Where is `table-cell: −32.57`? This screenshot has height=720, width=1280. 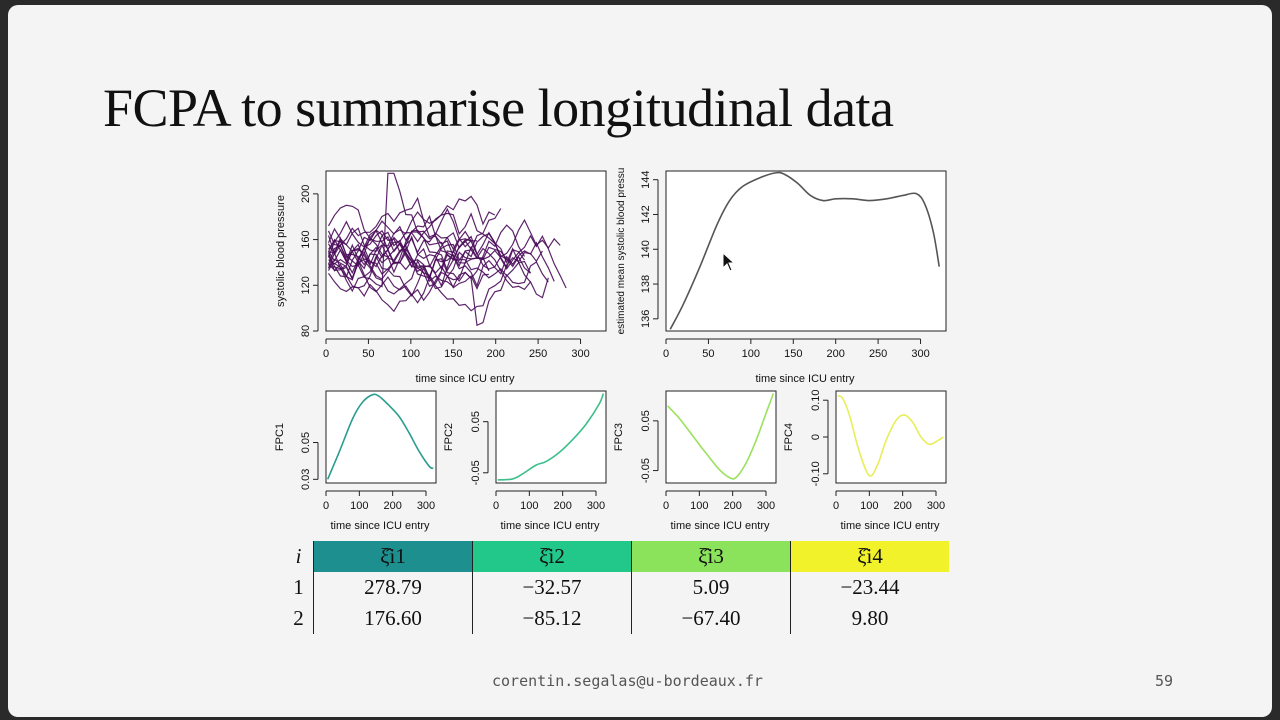 table-cell: −32.57 is located at coordinates (552, 587).